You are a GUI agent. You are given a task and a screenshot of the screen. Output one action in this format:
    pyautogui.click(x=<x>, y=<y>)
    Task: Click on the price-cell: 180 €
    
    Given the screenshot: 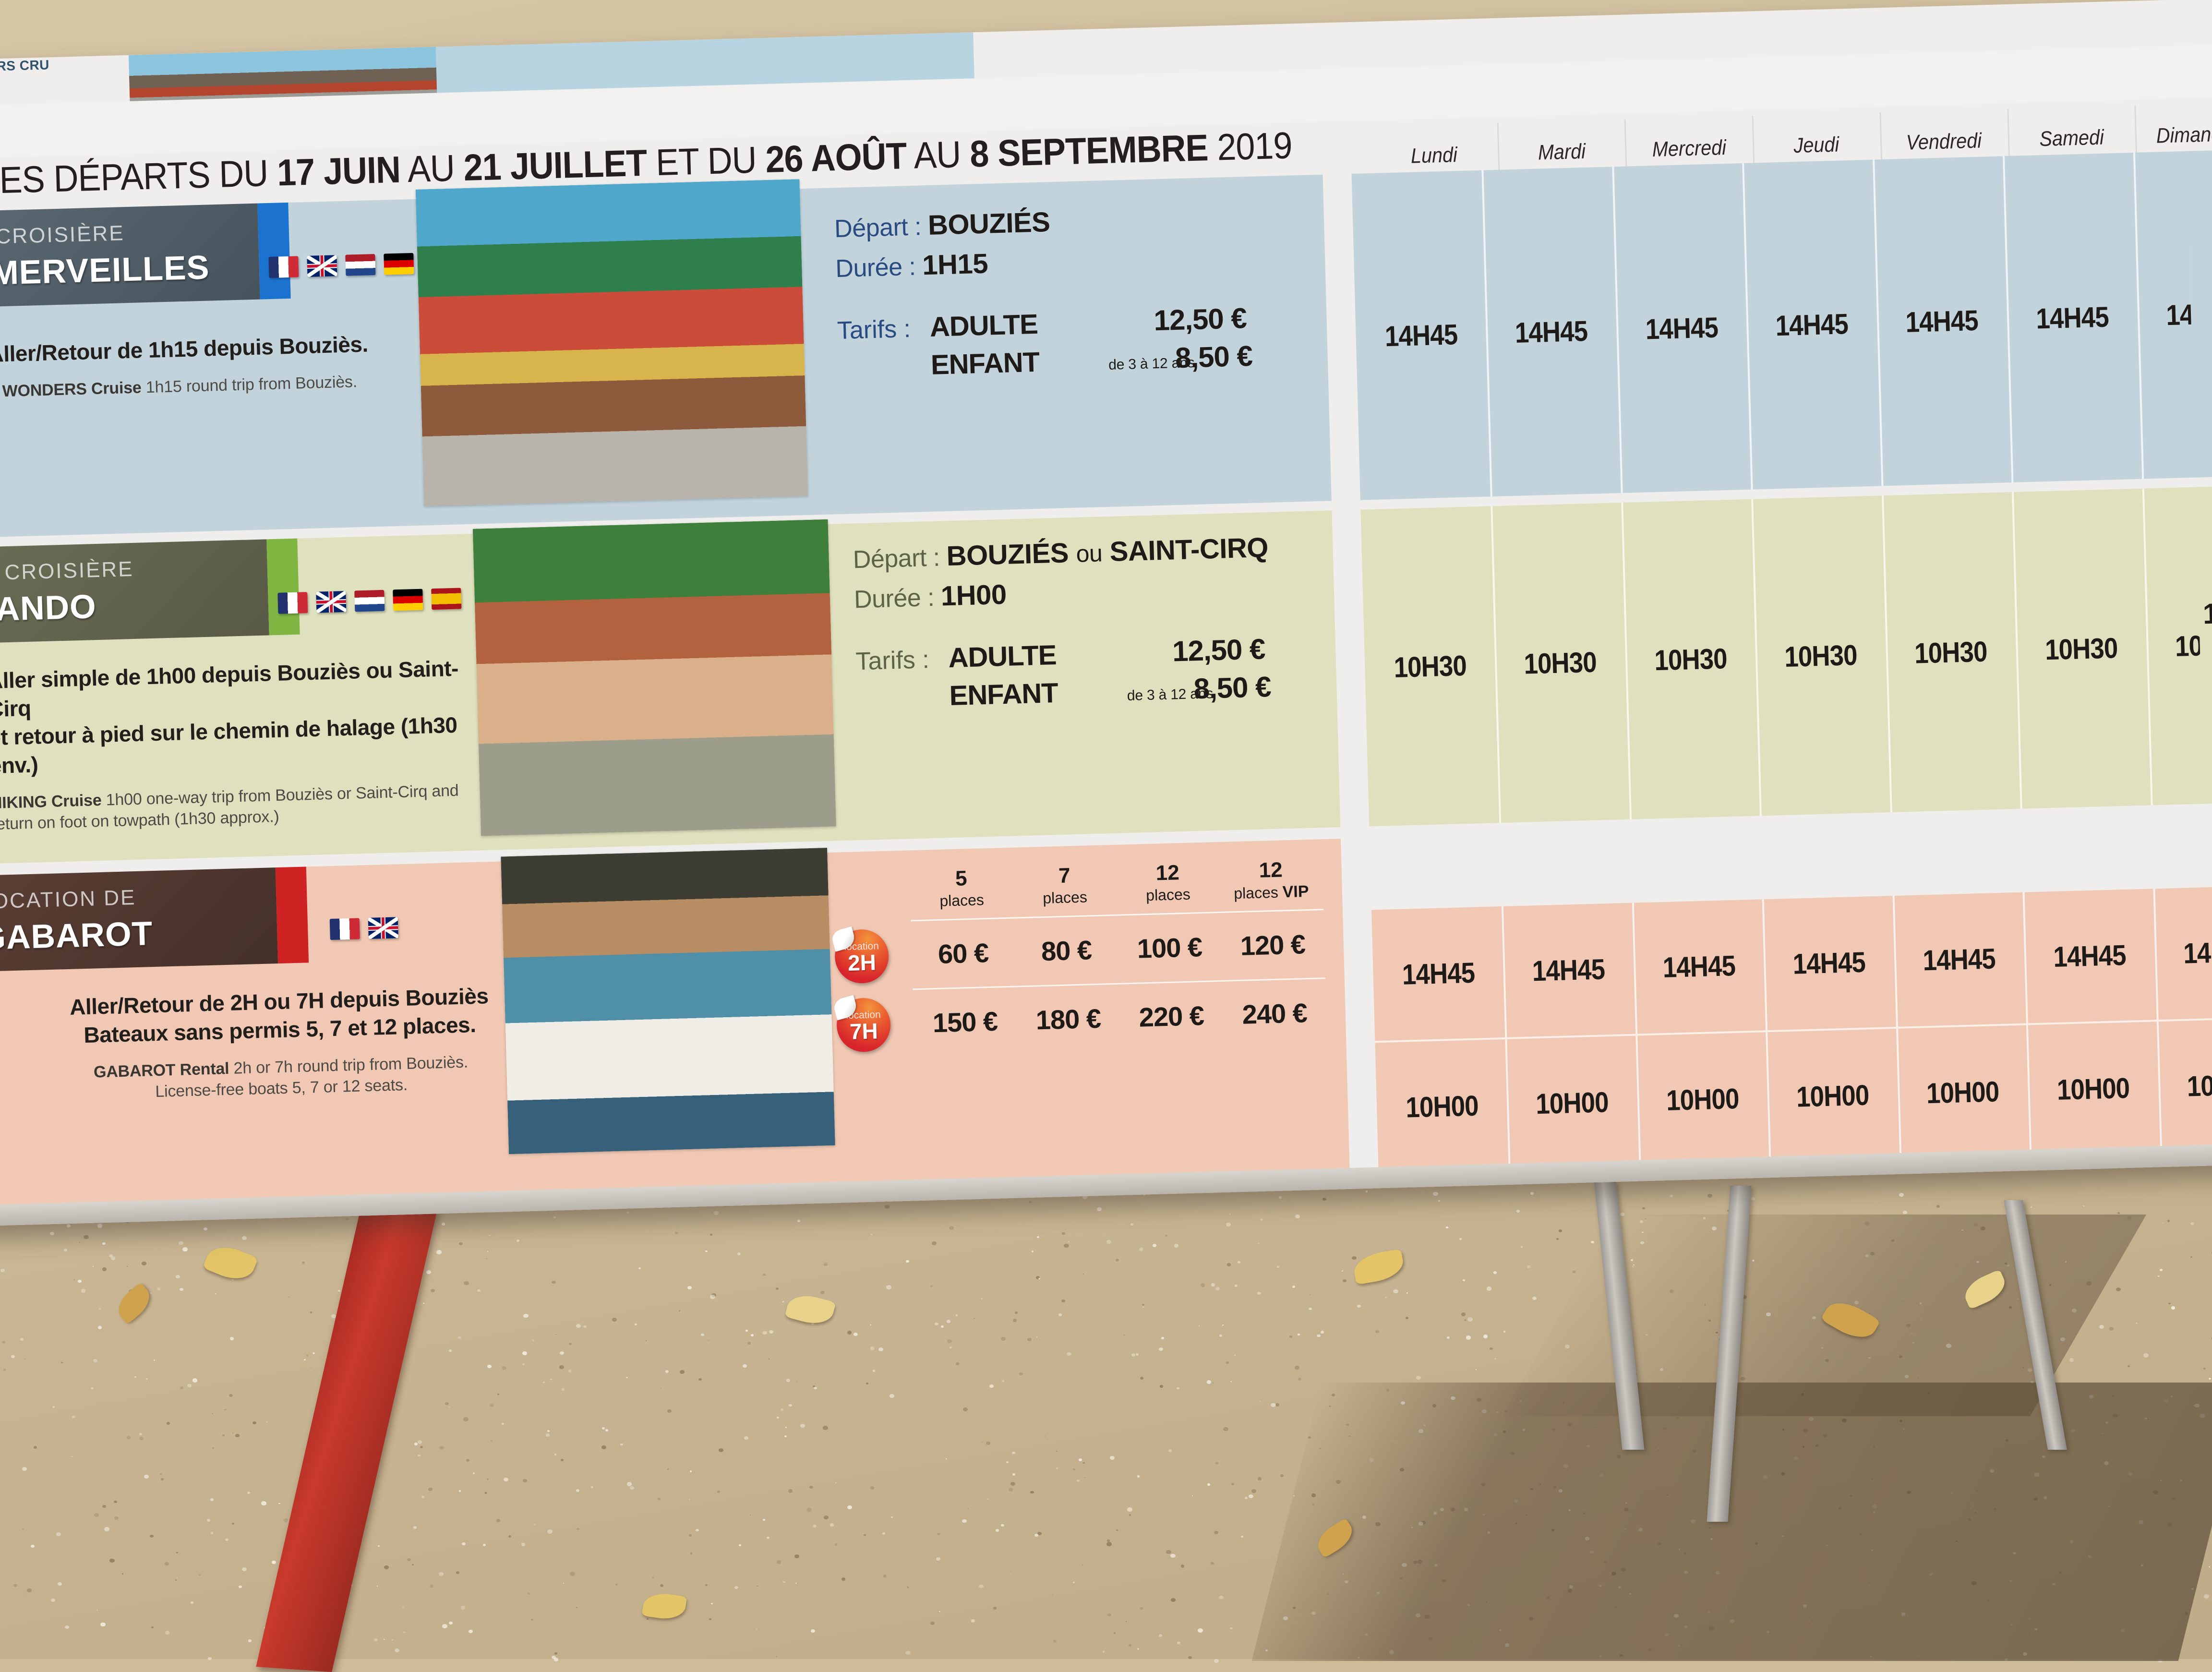 What is the action you would take?
    pyautogui.click(x=1068, y=1019)
    